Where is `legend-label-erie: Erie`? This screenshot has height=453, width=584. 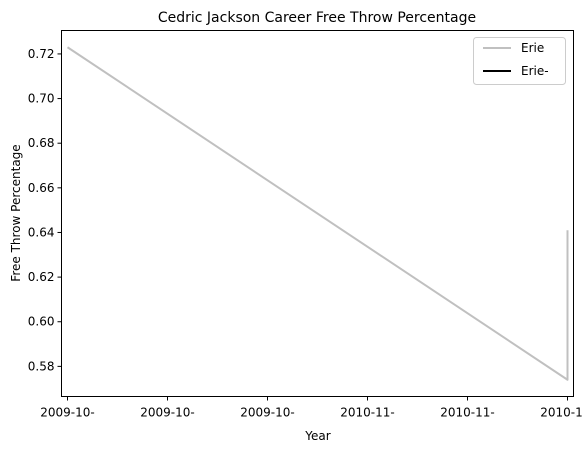
legend-label-erie: Erie is located at coordinates (532, 48).